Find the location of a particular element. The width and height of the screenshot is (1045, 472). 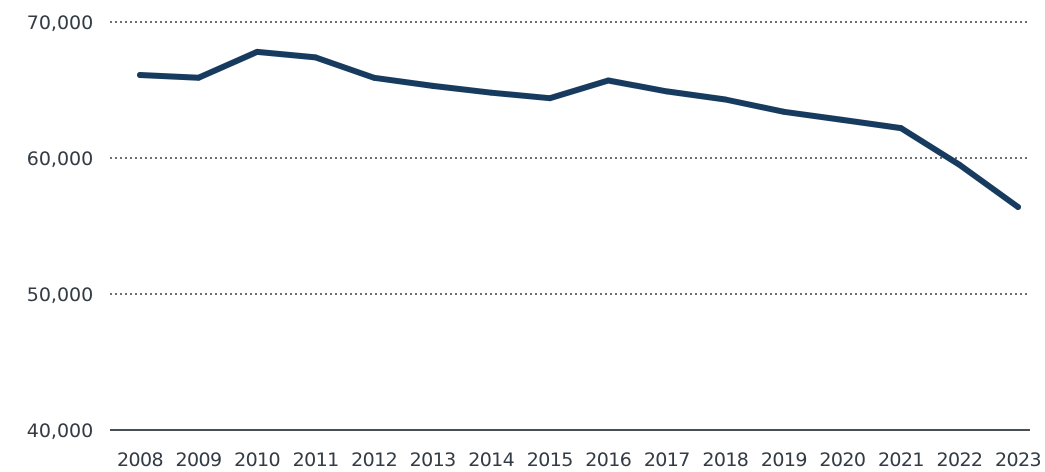

x-tick-label: 2014 is located at coordinates (491, 458).